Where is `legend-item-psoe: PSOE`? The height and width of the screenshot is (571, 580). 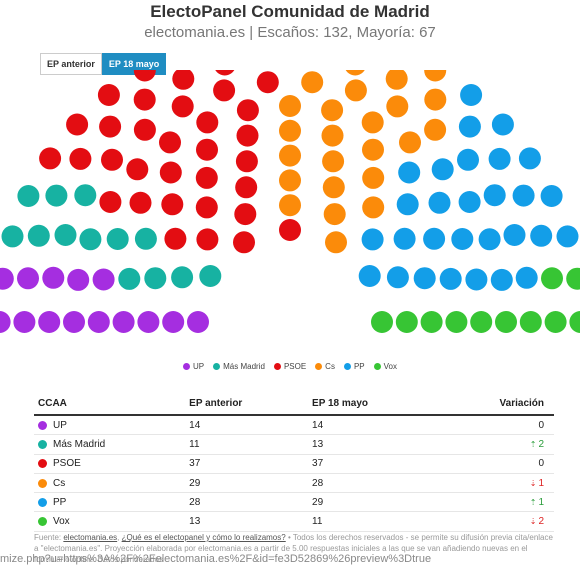 legend-item-psoe: PSOE is located at coordinates (290, 366).